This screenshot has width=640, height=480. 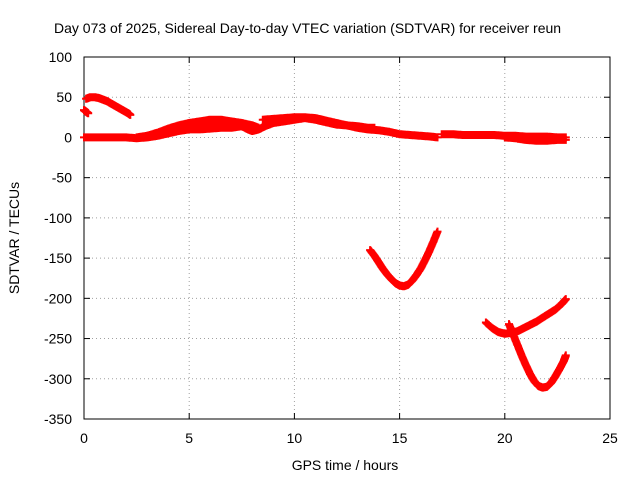 What do you see at coordinates (14, 238) in the screenshot?
I see `y-axis-label: SDTVAR / TECUs` at bounding box center [14, 238].